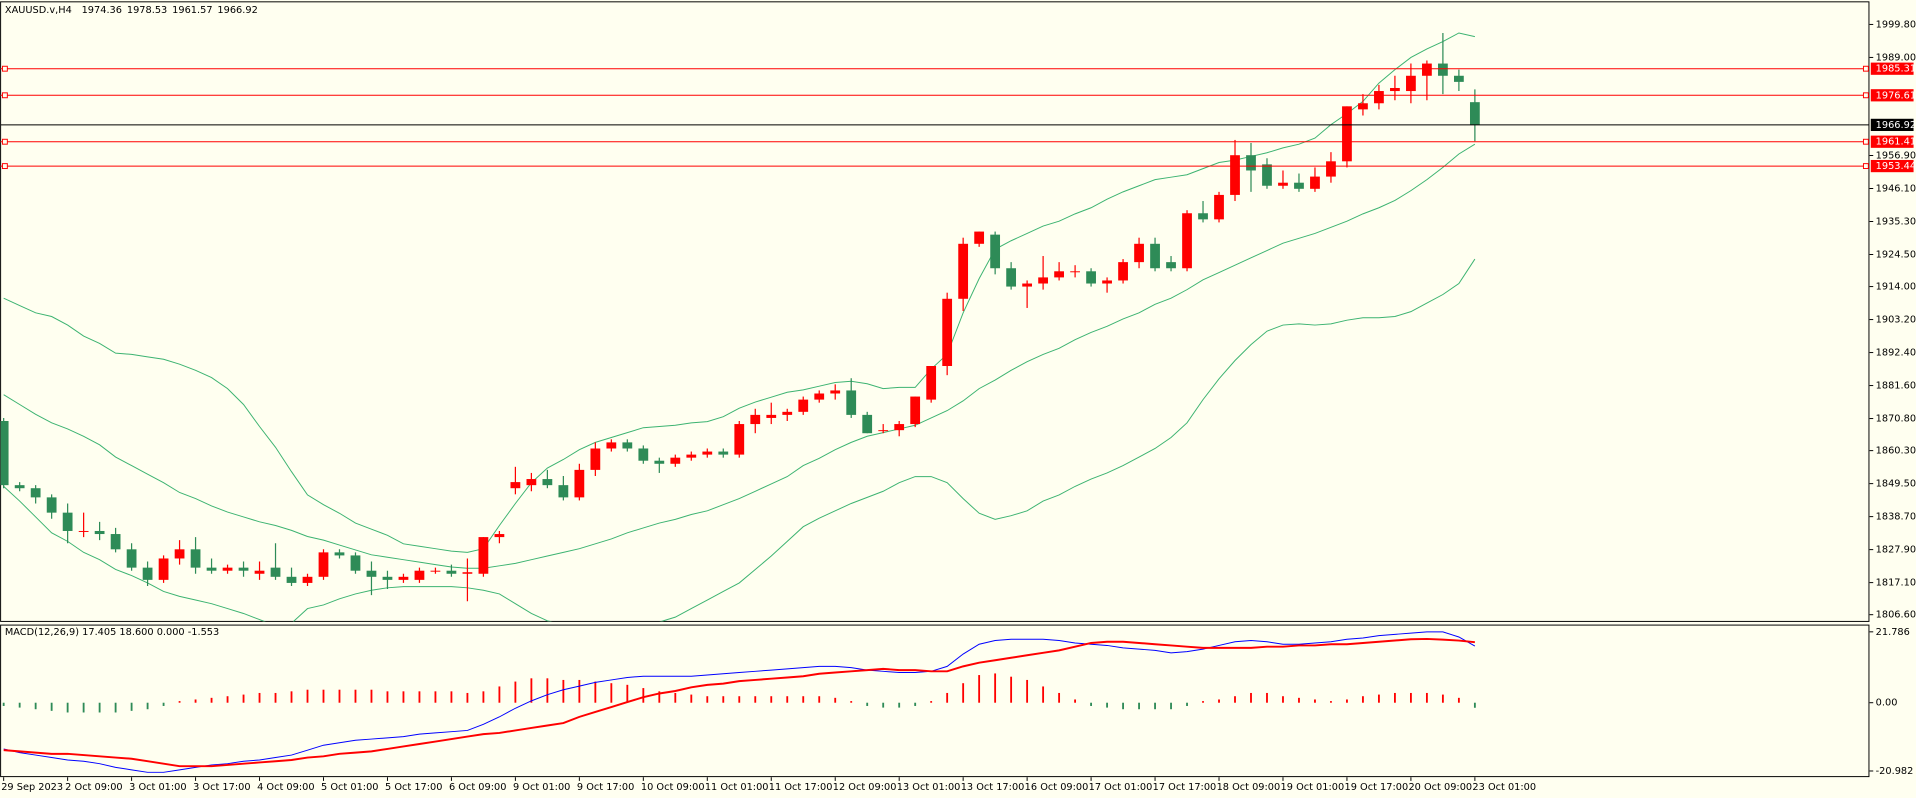 The width and height of the screenshot is (1916, 798). Describe the element at coordinates (237, 10) in the screenshot. I see `header-close: 1966.92` at that location.